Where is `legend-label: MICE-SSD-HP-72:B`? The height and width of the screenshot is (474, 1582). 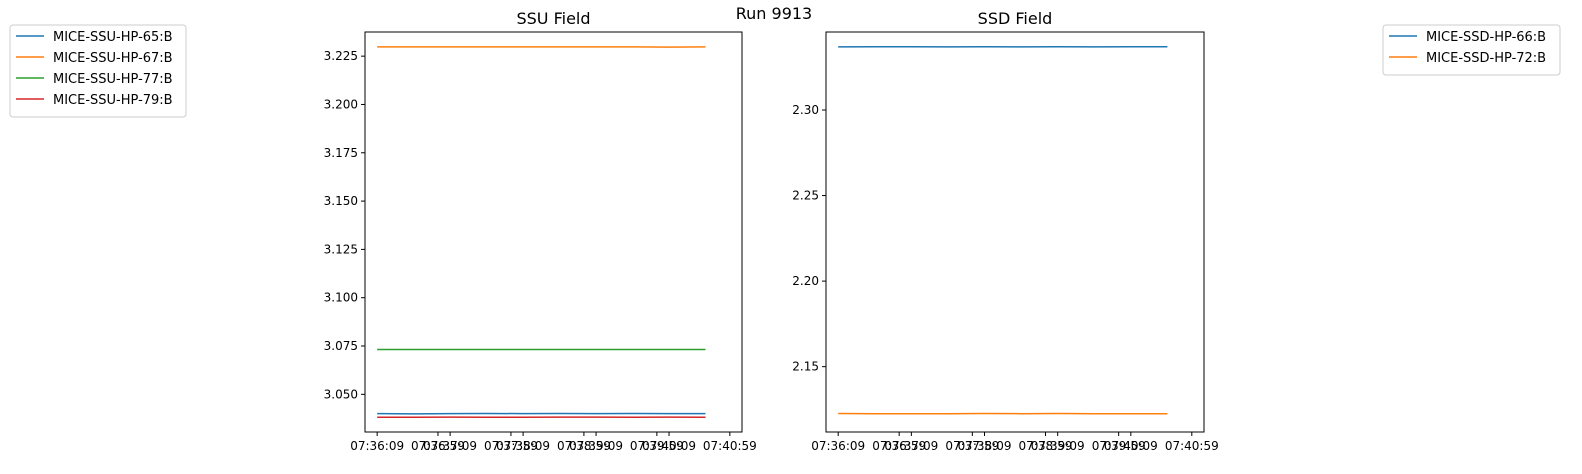
legend-label: MICE-SSD-HP-72:B is located at coordinates (1486, 58).